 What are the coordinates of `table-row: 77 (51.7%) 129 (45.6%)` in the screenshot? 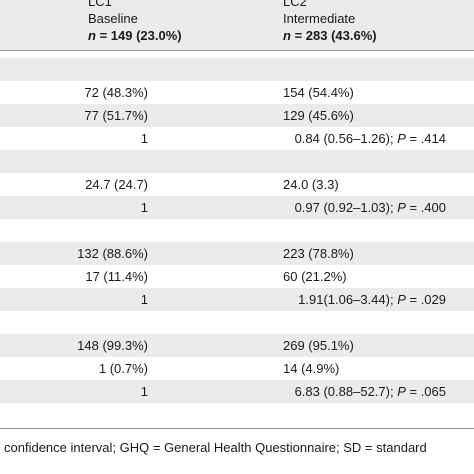 It's located at (237, 115).